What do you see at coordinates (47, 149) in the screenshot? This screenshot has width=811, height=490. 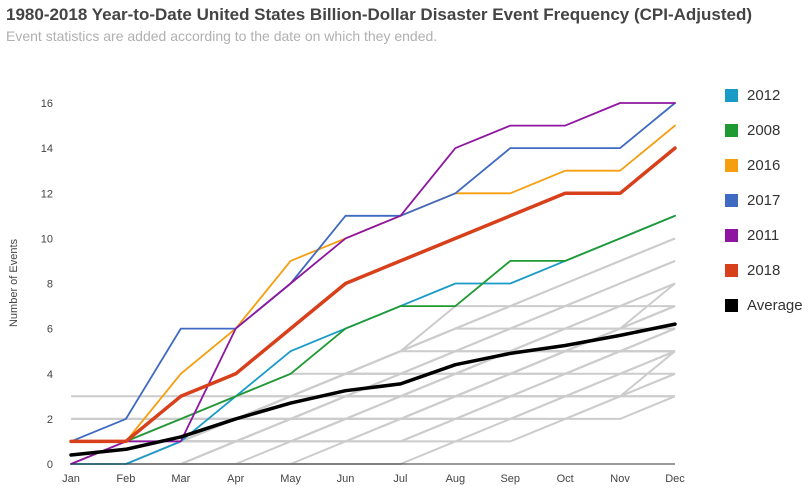 I see `y-tick-label: 14` at bounding box center [47, 149].